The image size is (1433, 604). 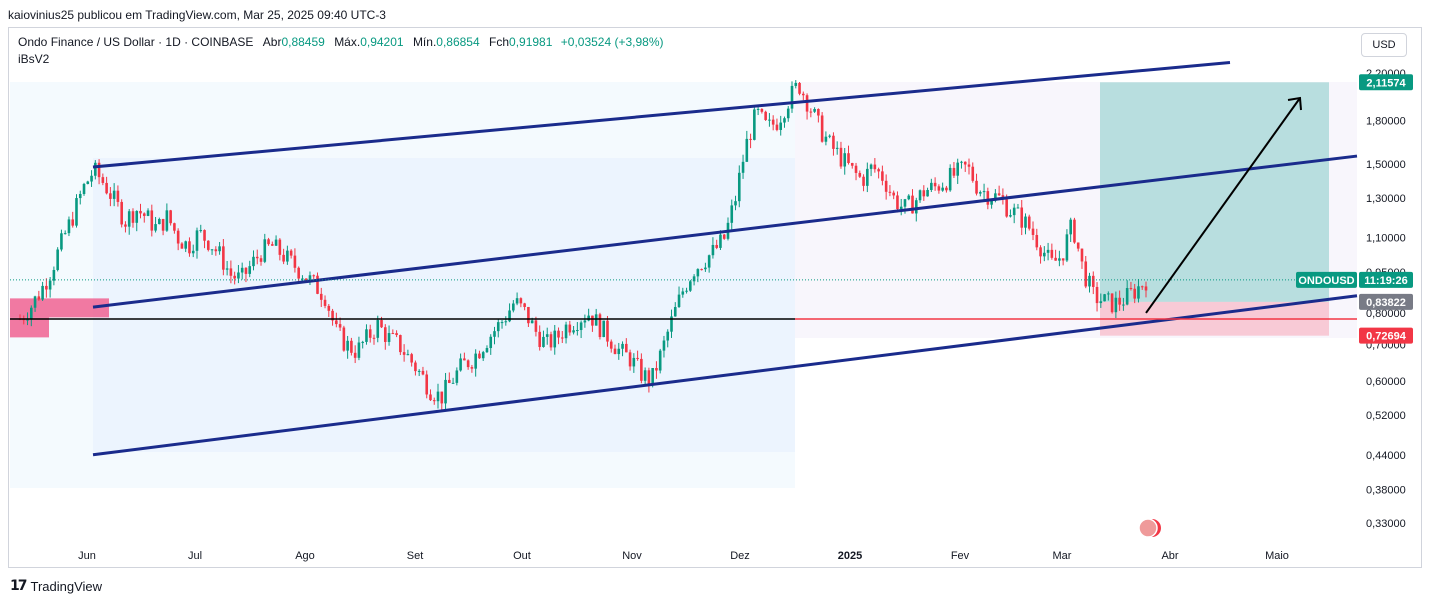 I want to click on tradingview-logo-icon: 17, so click(x=19, y=586).